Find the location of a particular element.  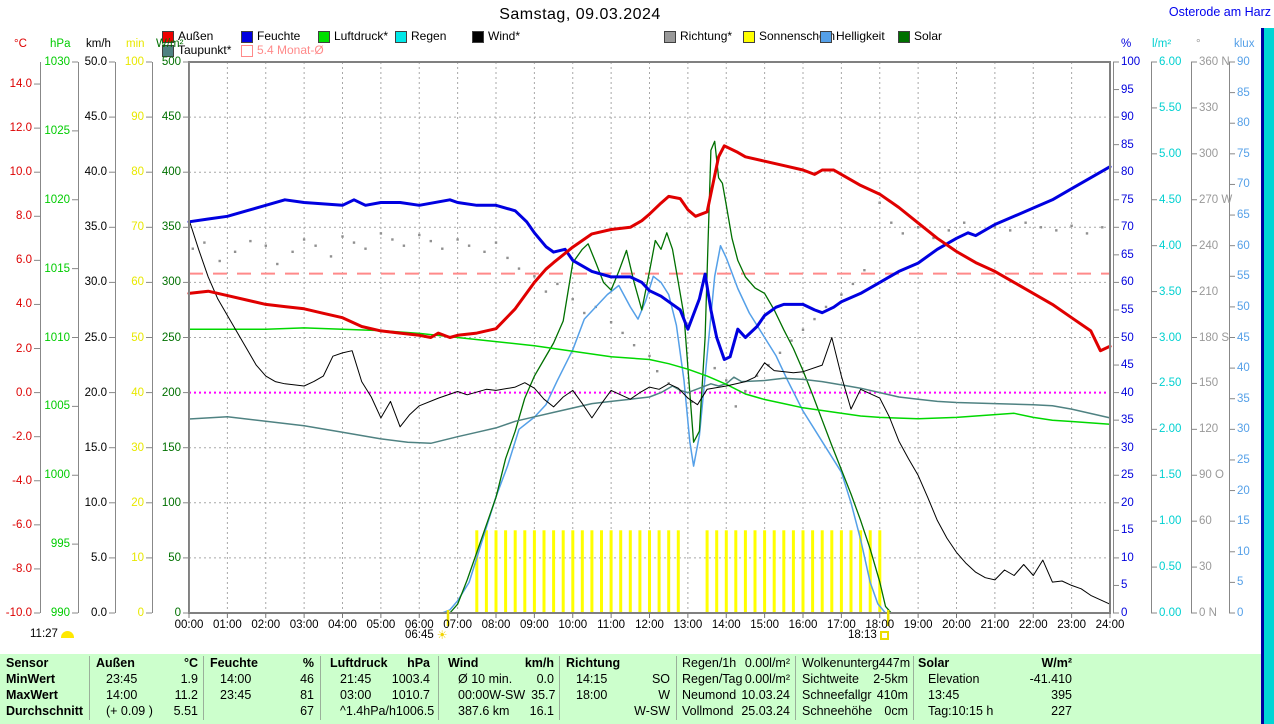

right-edge-border is located at coordinates (1262, 376).